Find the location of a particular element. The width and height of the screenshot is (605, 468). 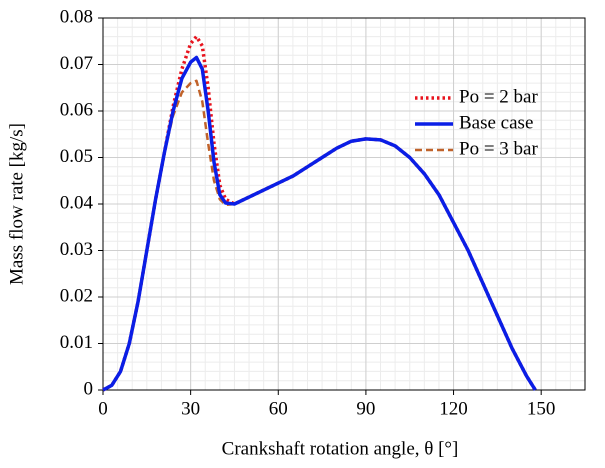

legend-label: Po = 2 bar is located at coordinates (498, 96).